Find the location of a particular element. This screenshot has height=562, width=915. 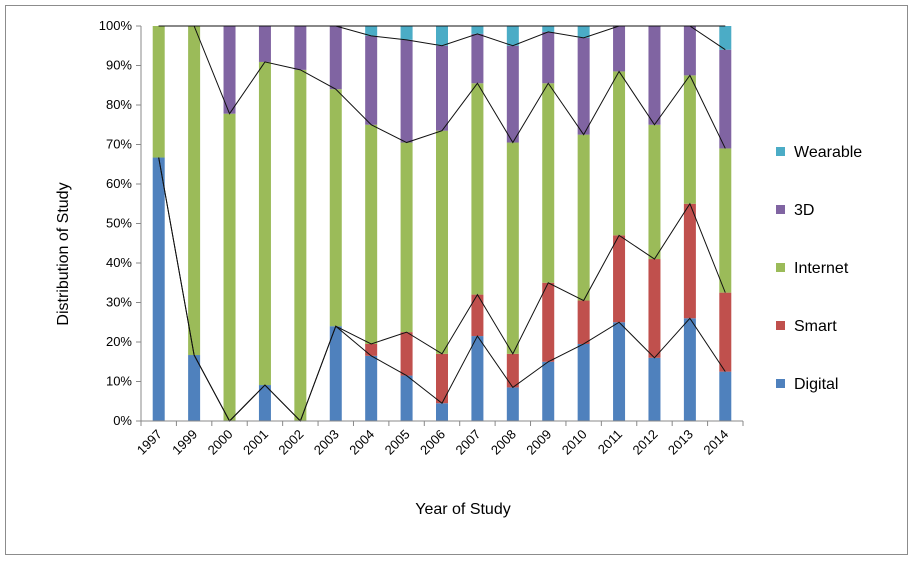

bar-3d-2004 is located at coordinates (371, 80).